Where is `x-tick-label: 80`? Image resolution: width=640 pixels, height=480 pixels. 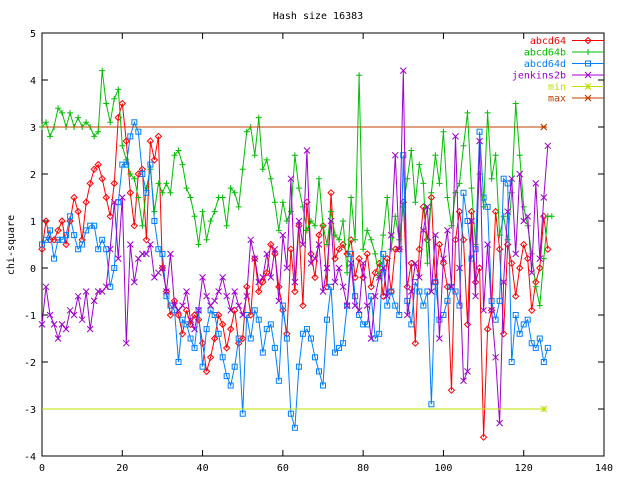 x-tick-label: 80 is located at coordinates (363, 468).